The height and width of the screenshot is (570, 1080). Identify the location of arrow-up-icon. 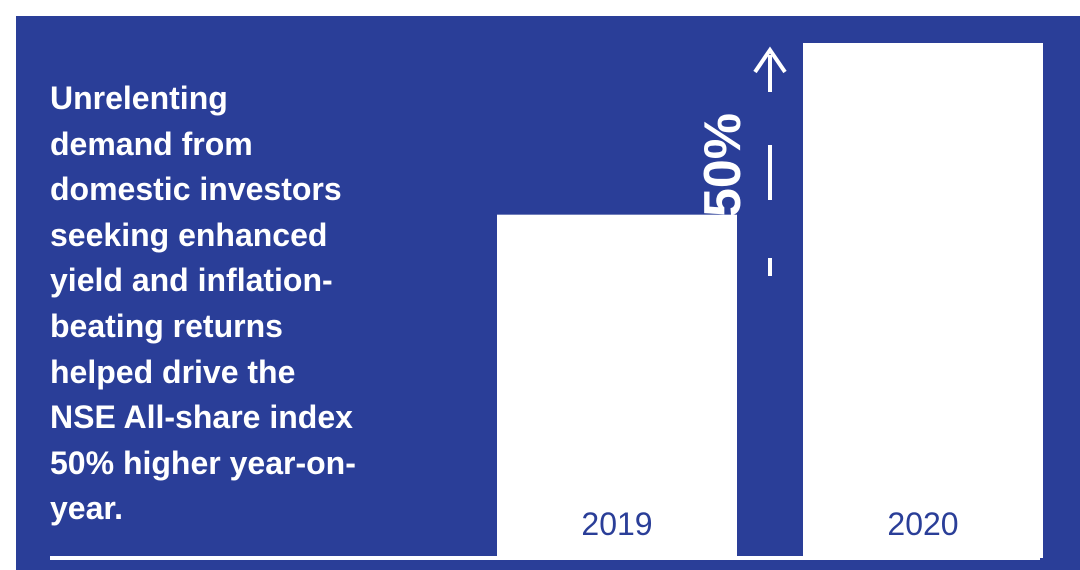
(770, 69).